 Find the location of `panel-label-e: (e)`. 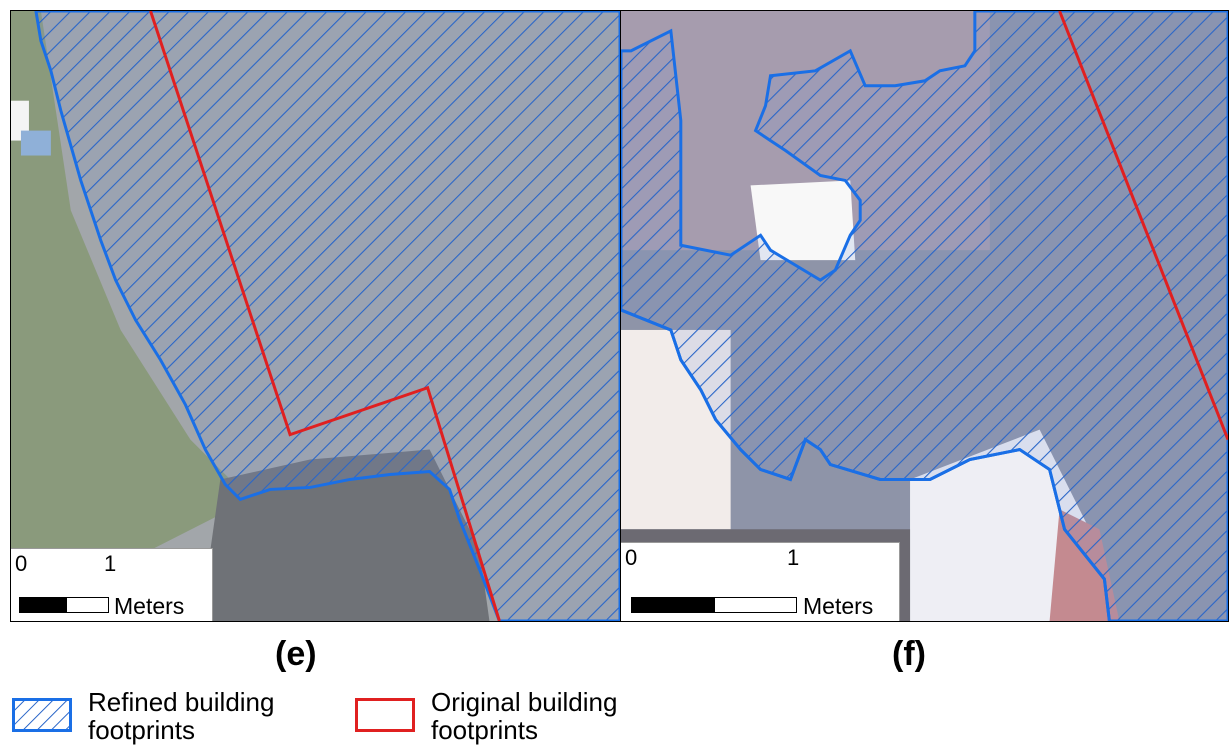

panel-label-e: (e) is located at coordinates (296, 654).